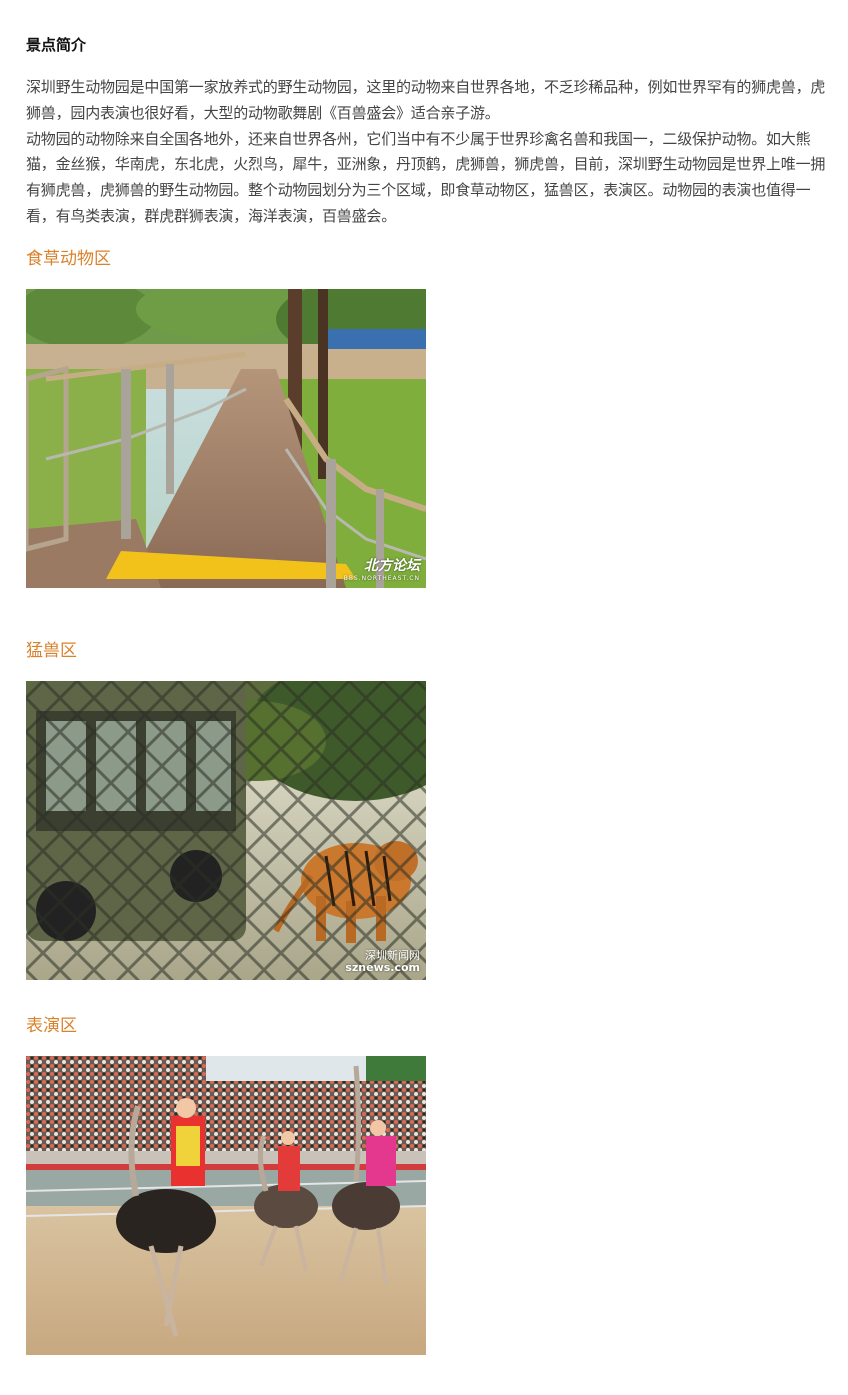 Image resolution: width=848 pixels, height=1395 pixels. Describe the element at coordinates (68, 259) in the screenshot. I see `zone-title-herbivore: 食草动物区` at that location.